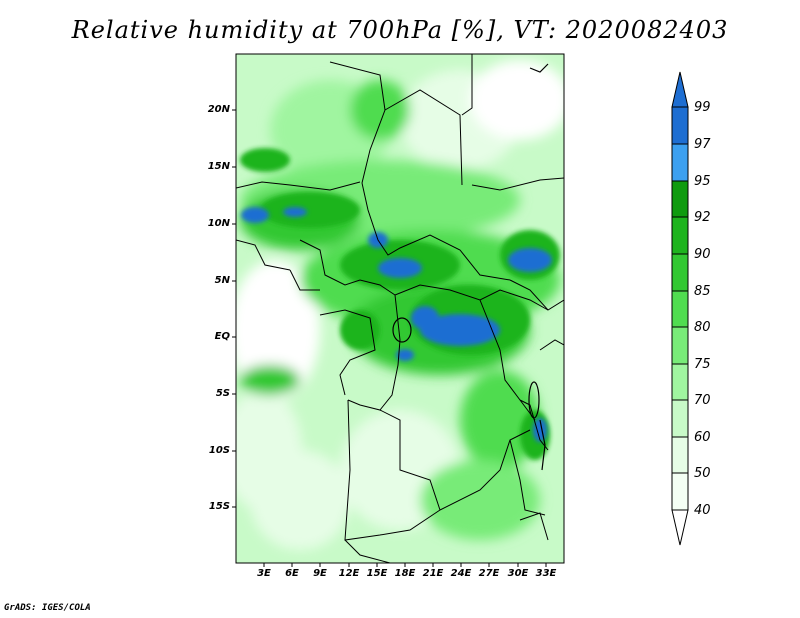 The height and width of the screenshot is (618, 800). I want to click on colorbar-label: 85, so click(702, 291).